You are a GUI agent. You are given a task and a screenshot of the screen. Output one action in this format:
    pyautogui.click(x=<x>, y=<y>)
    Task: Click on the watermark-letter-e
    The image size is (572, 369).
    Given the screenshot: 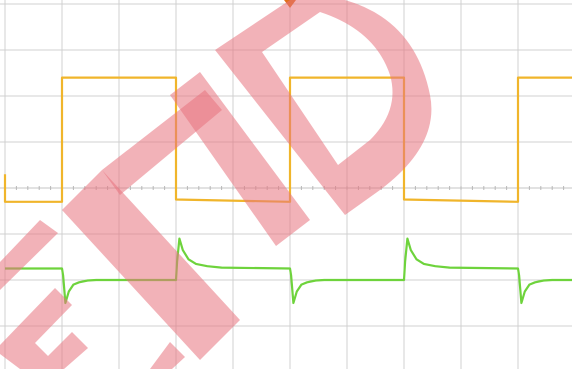 What is the action you would take?
    pyautogui.click(x=44, y=328)
    